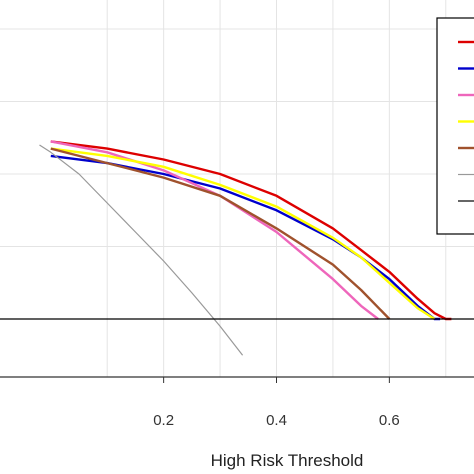  I want to click on x-tick-label: 0.6, so click(389, 420).